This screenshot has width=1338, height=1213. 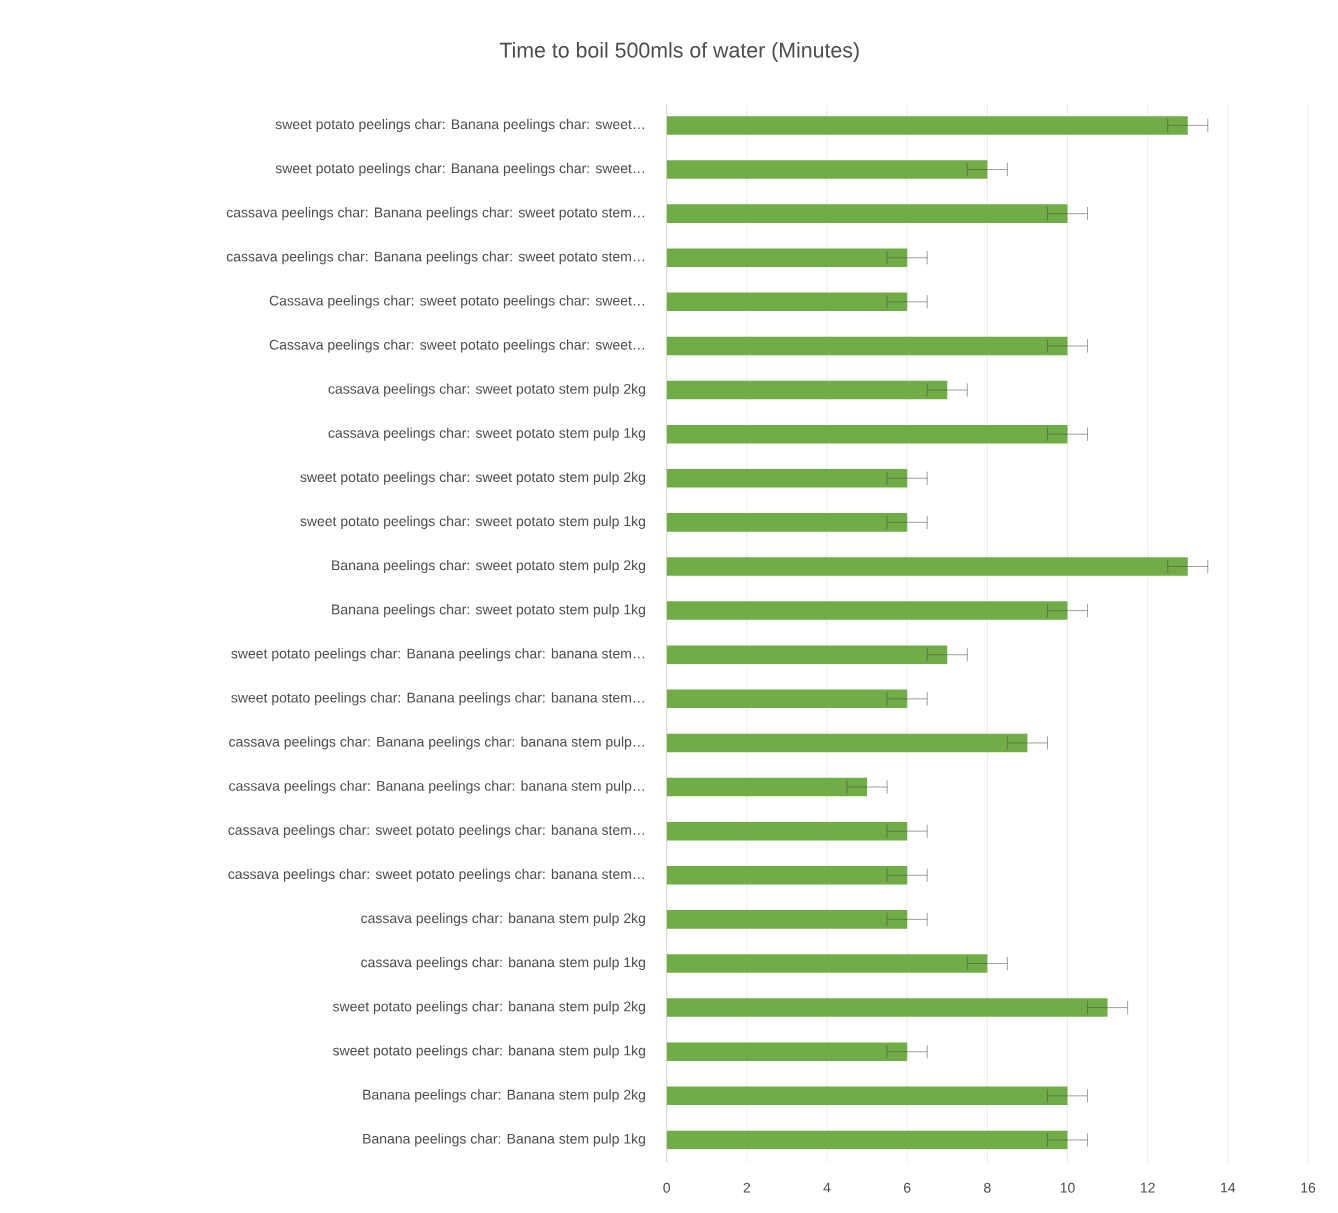 What do you see at coordinates (1228, 1187) in the screenshot?
I see `x-tick-label: 14` at bounding box center [1228, 1187].